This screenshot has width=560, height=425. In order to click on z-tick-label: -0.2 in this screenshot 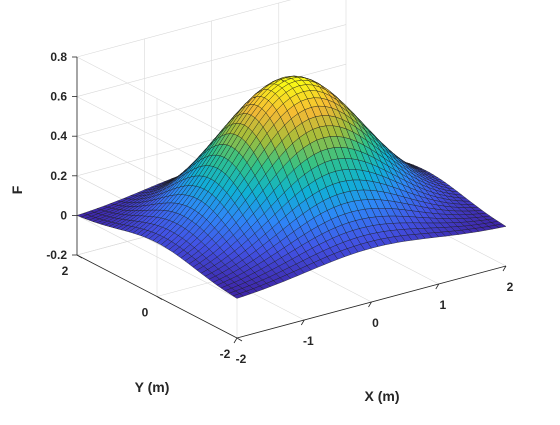, I will do `click(56, 255)`.